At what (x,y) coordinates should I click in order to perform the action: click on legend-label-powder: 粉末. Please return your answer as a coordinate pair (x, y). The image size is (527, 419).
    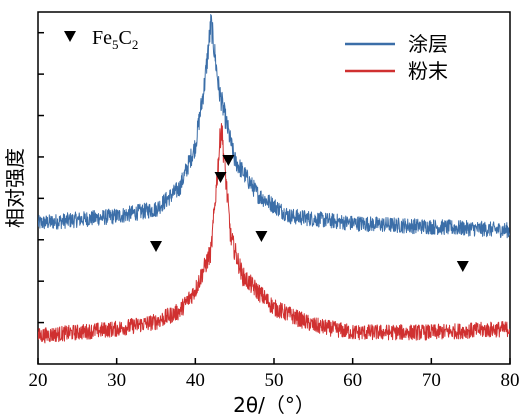
    Looking at the image, I should click on (428, 71).